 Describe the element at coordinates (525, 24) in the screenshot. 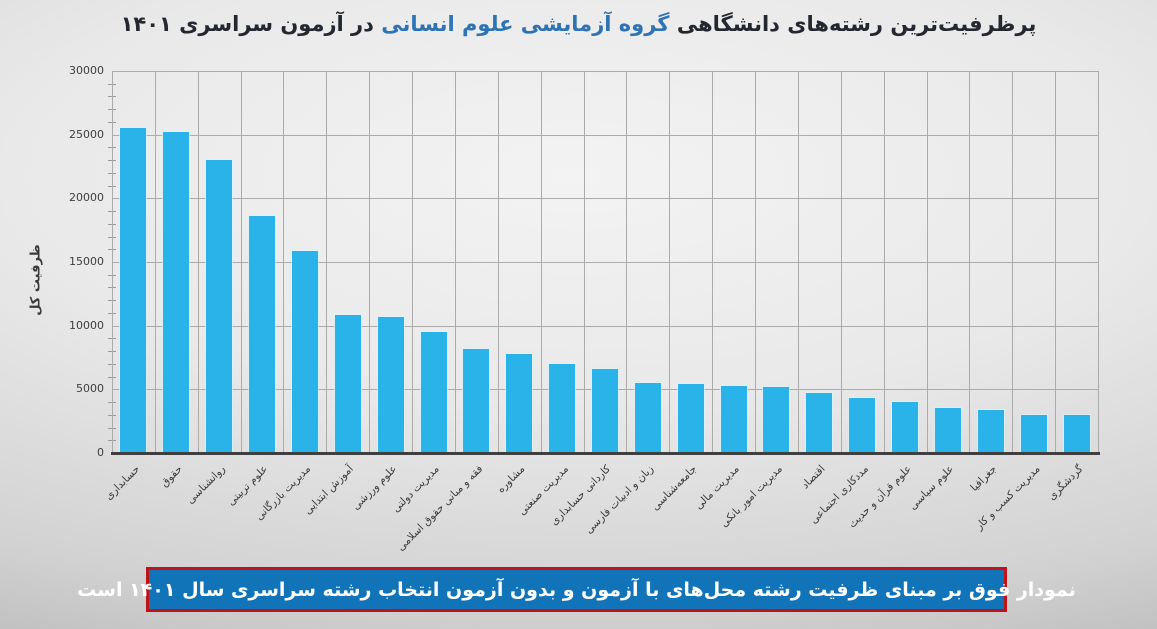

I see `chart-title-highlight: گروه آزمایشی علوم انسانی` at that location.